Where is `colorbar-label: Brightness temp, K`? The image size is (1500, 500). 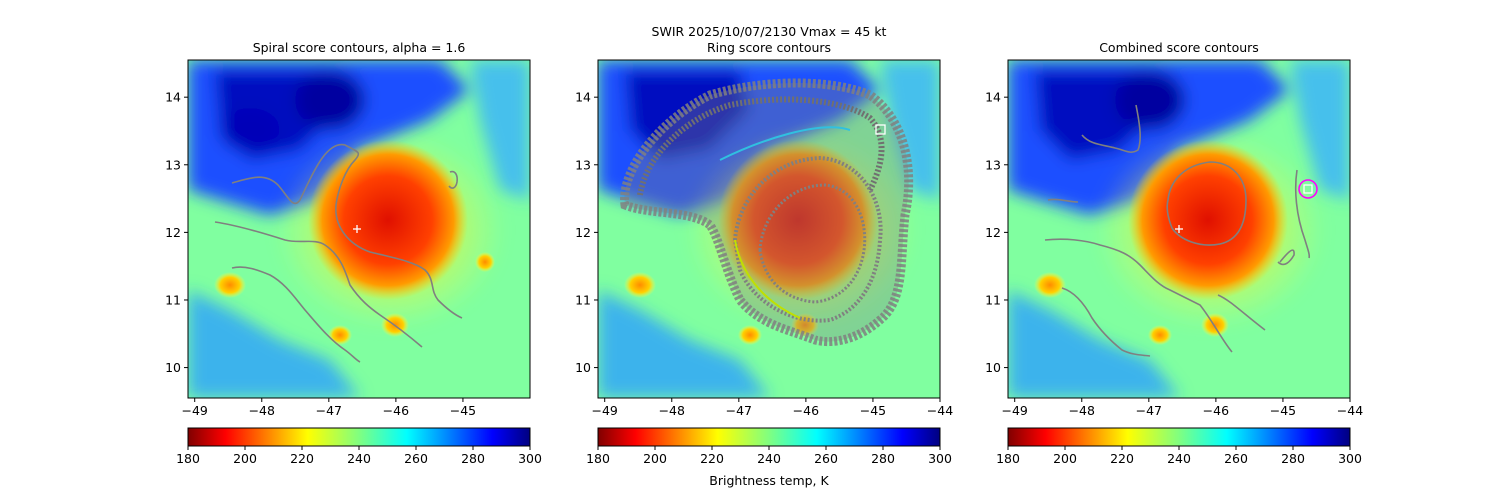
colorbar-label: Brightness temp, K is located at coordinates (769, 480).